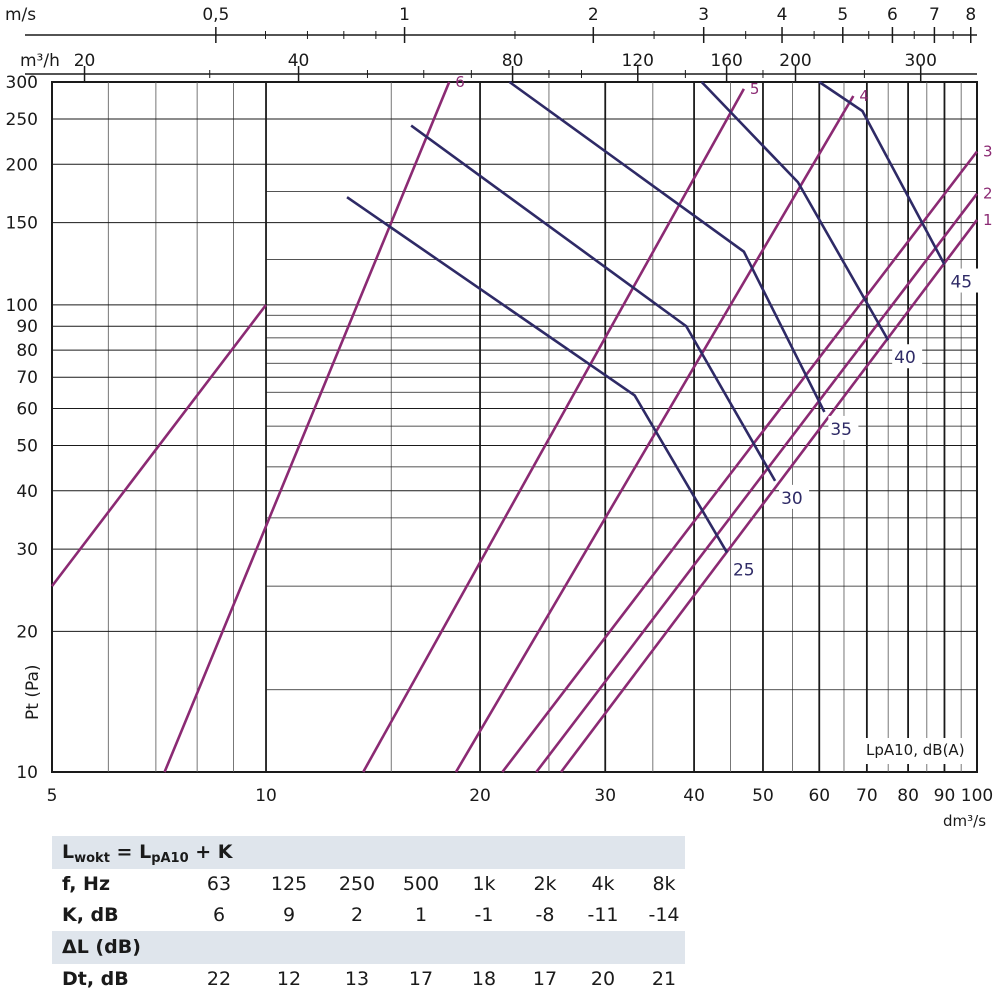 The width and height of the screenshot is (1000, 999). Describe the element at coordinates (867, 796) in the screenshot. I see `x-tick-label: 70` at that location.